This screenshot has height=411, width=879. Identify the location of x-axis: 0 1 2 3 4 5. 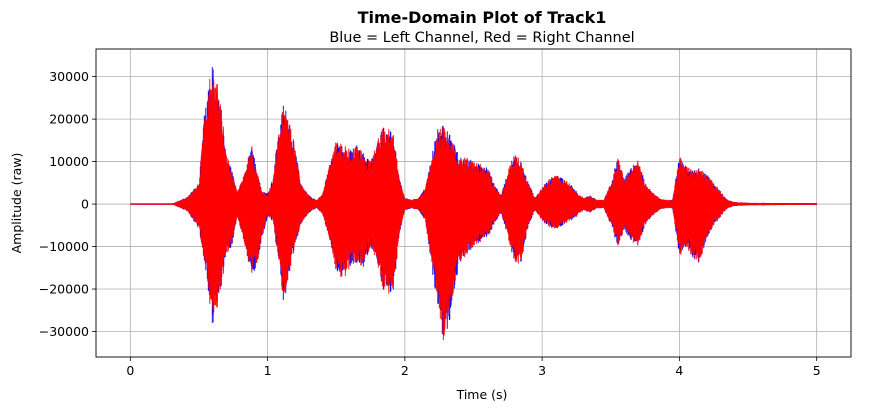
(473, 367).